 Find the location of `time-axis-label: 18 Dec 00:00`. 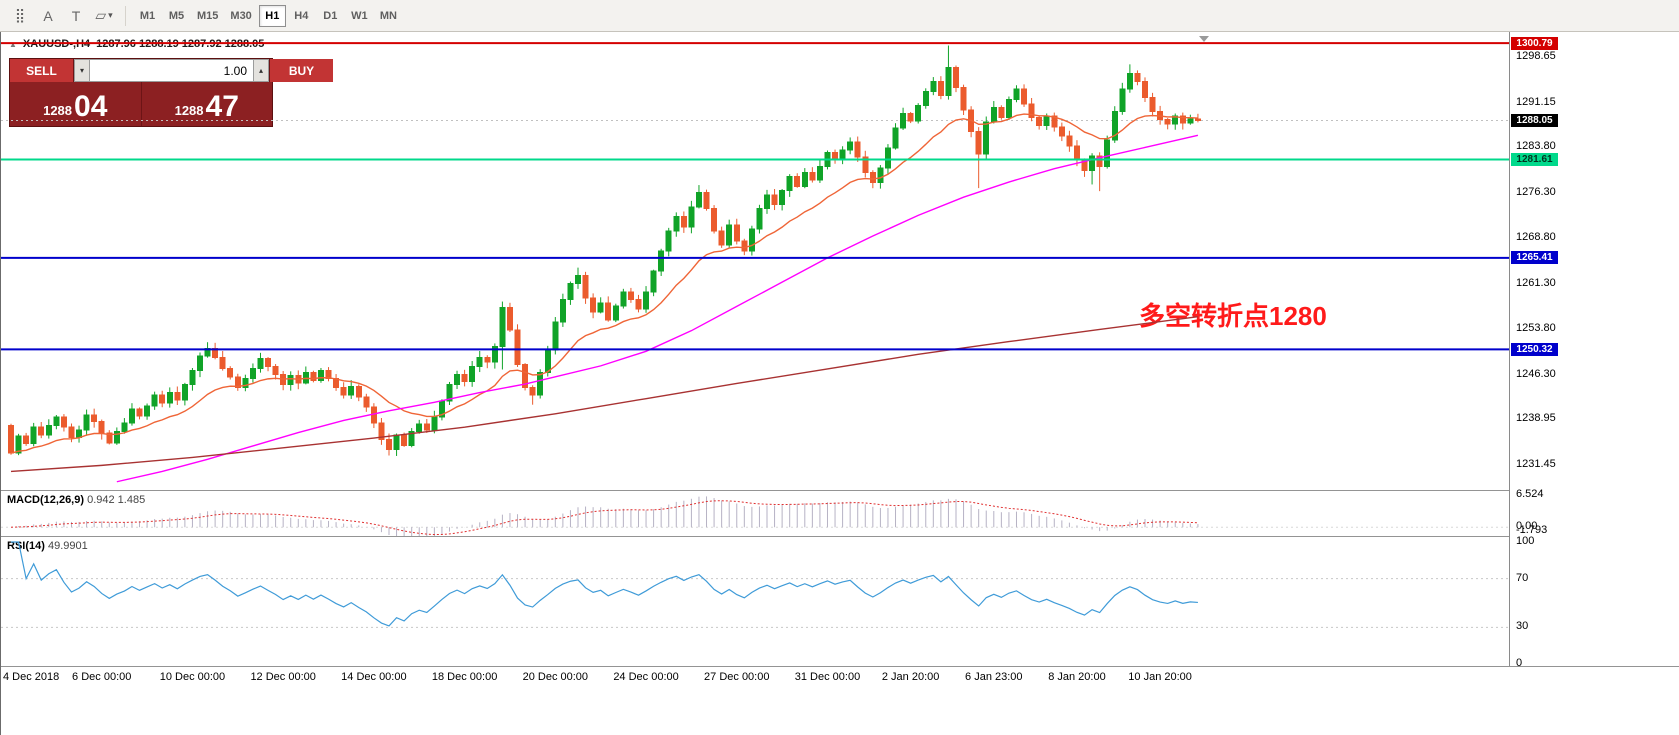

time-axis-label: 18 Dec 00:00 is located at coordinates (464, 677).